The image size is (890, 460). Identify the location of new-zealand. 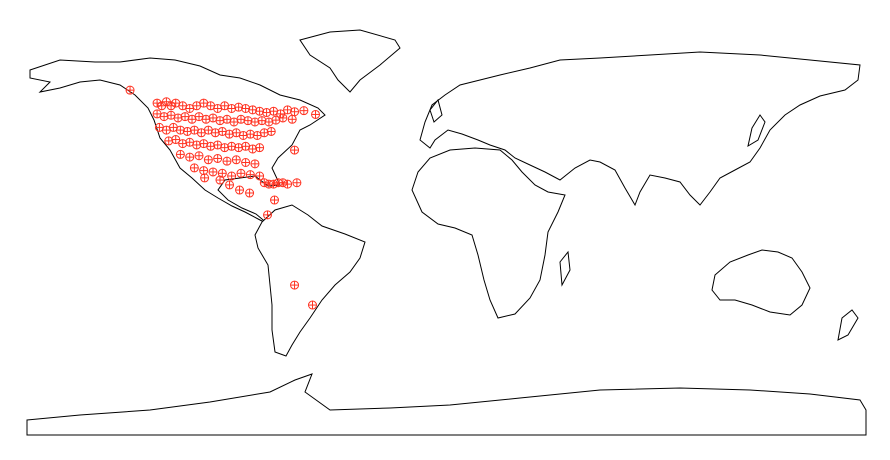
(848, 325).